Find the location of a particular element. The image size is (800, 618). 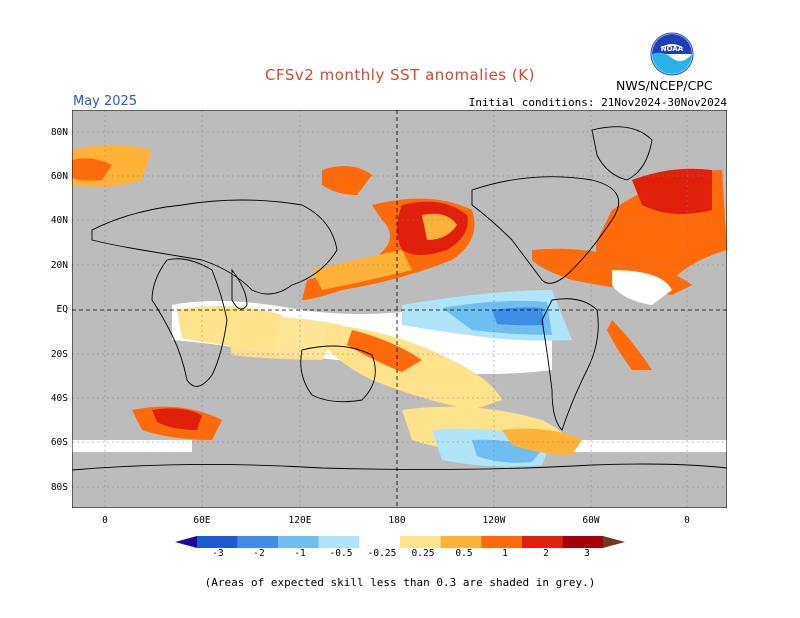

noaa-logo-icon: NOAA is located at coordinates (672, 54).